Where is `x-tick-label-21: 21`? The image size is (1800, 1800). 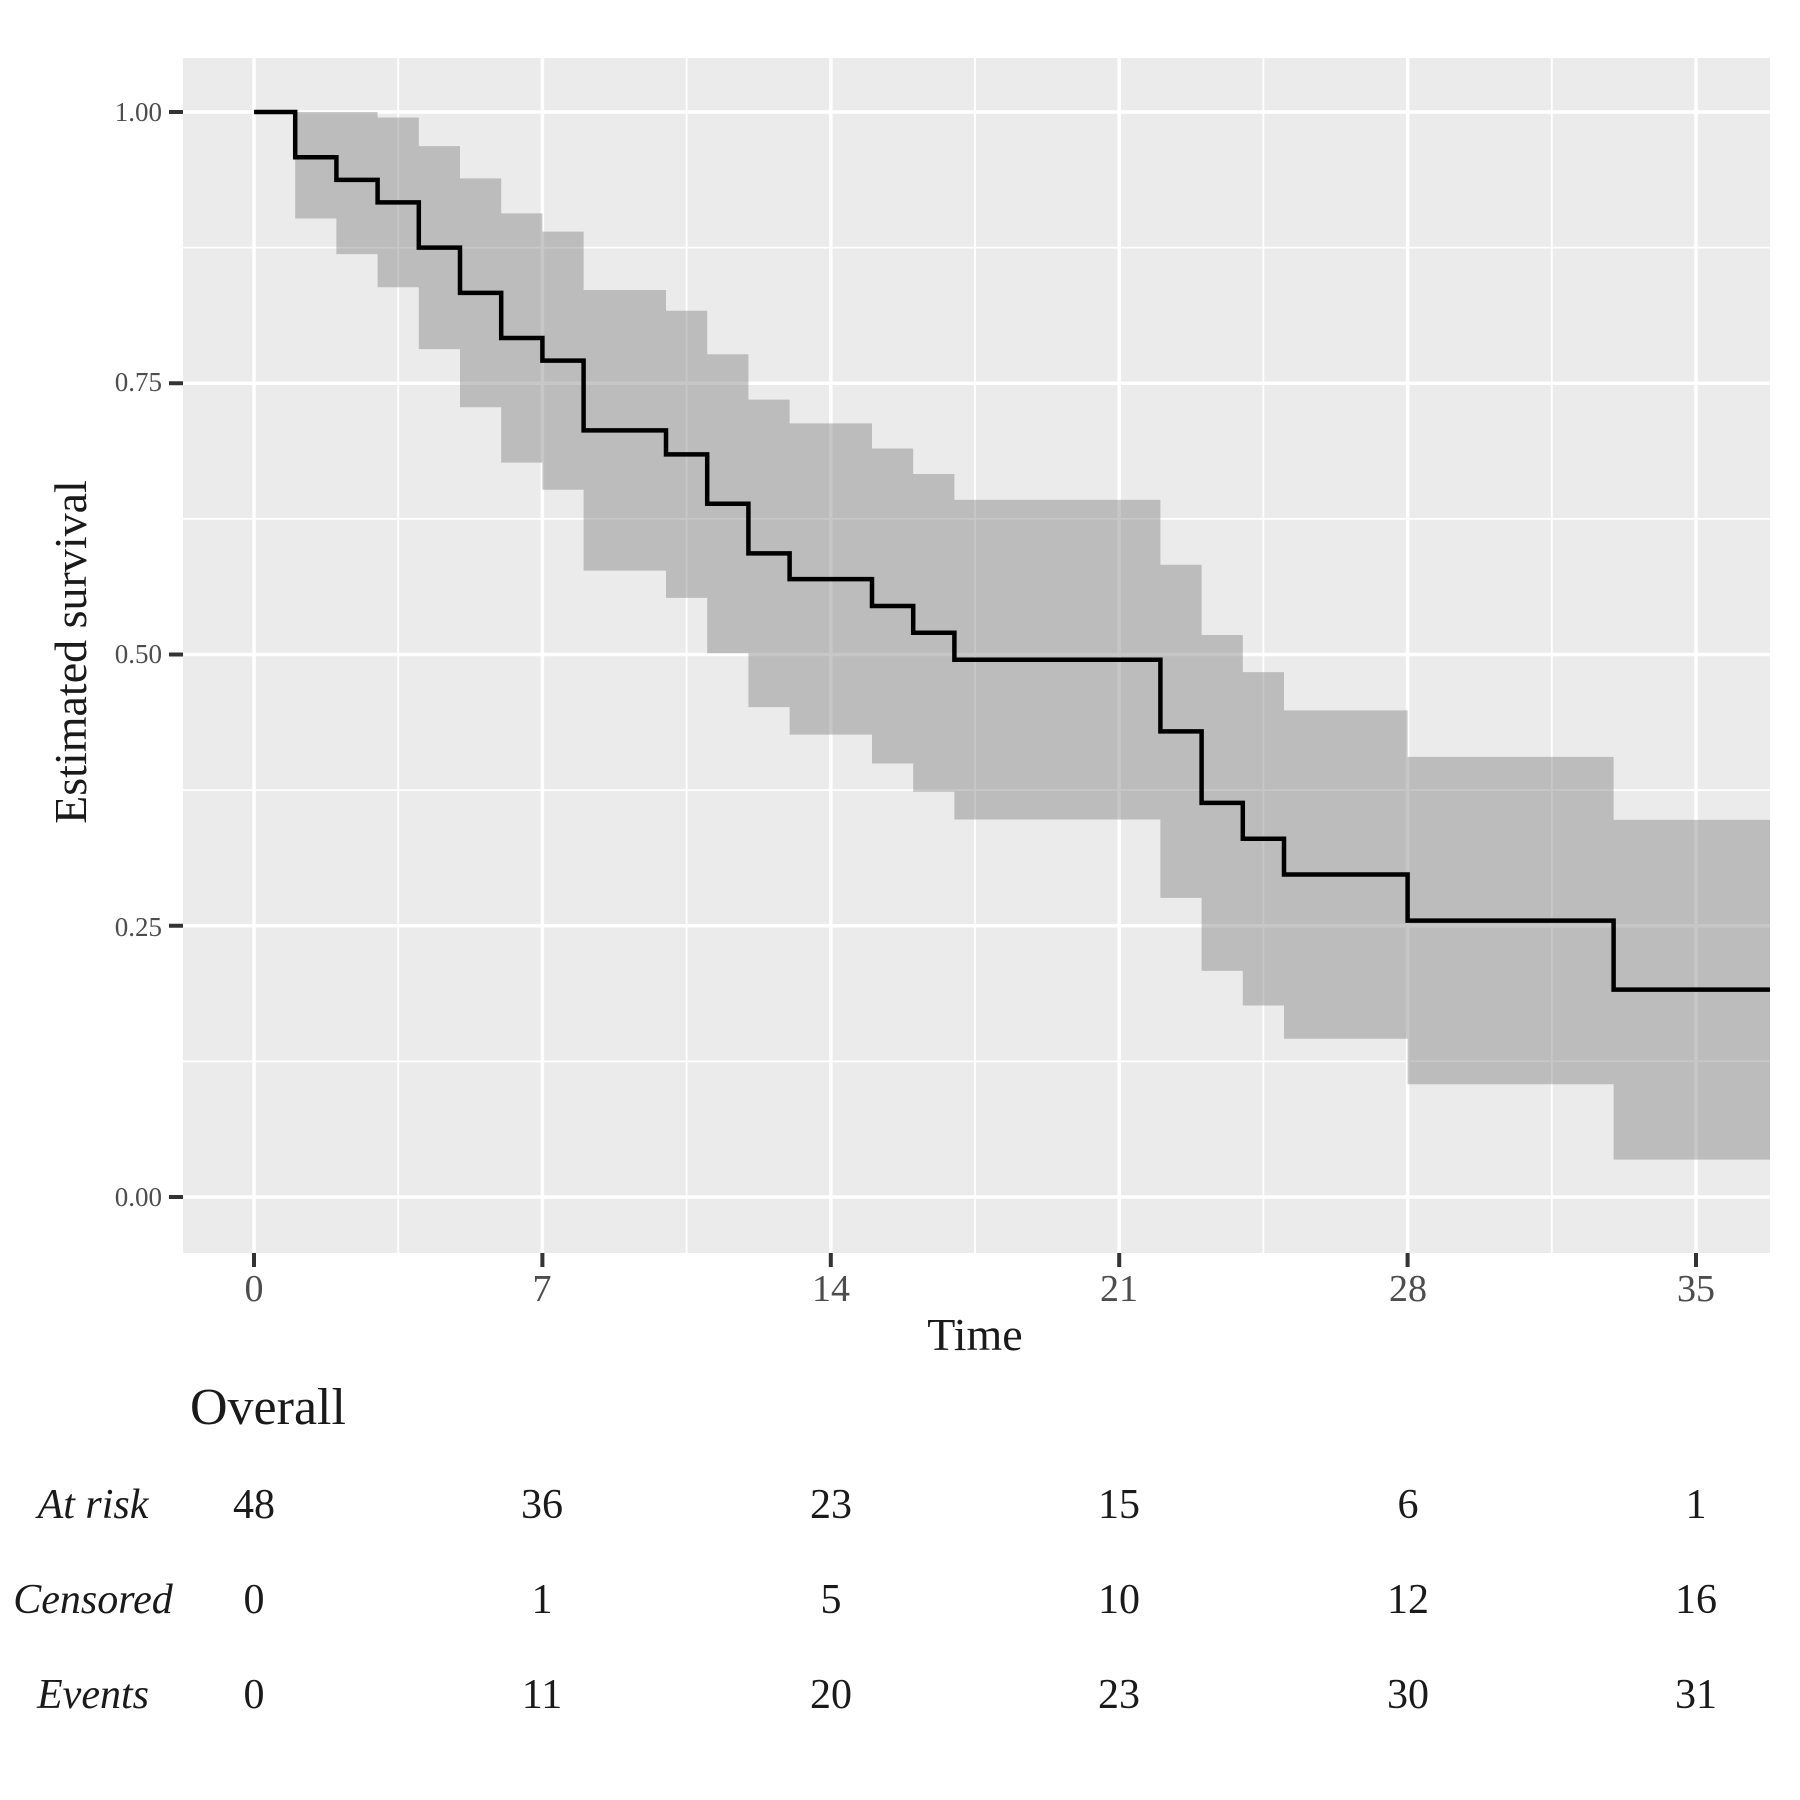 x-tick-label-21: 21 is located at coordinates (1119, 1289).